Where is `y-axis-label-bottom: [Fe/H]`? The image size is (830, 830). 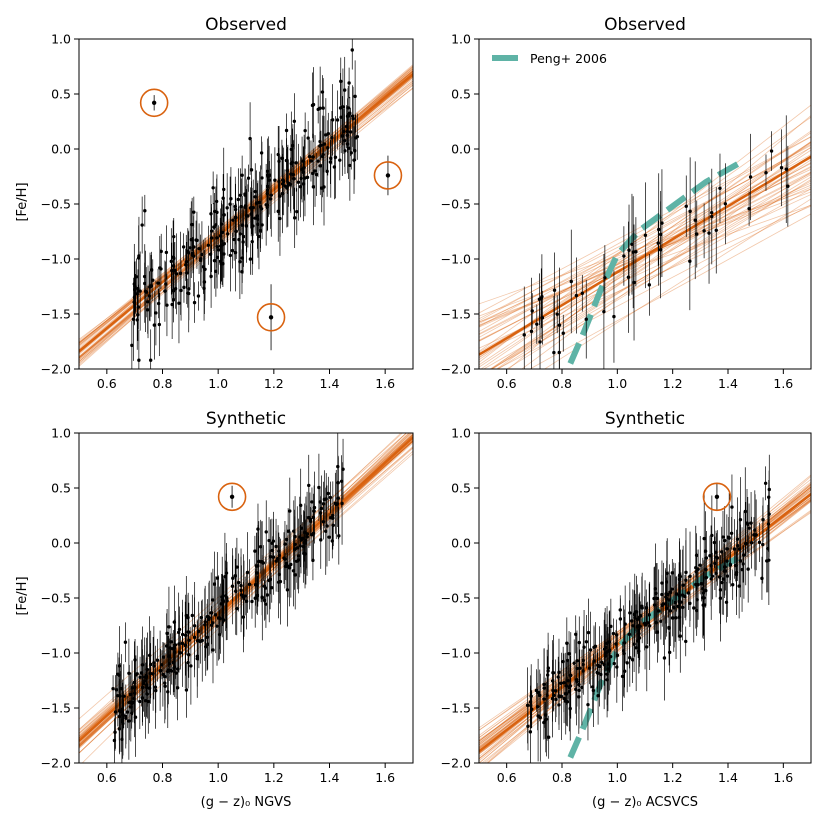
y-axis-label-bottom: [Fe/H] is located at coordinates (22, 595).